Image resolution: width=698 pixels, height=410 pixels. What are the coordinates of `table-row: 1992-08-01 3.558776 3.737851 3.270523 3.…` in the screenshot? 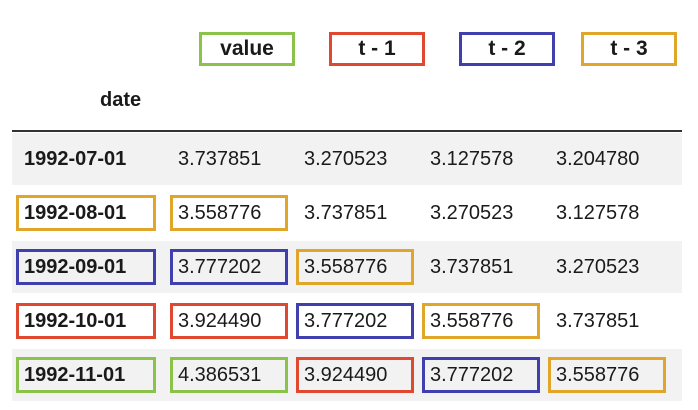 It's located at (347, 213).